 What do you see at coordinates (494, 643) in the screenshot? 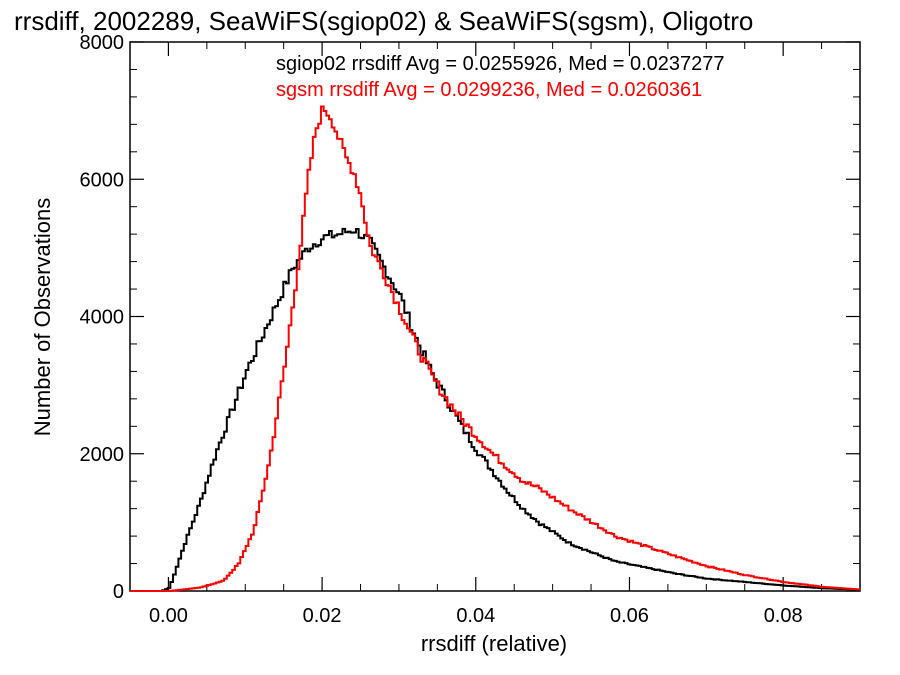
I see `x-axis-title: rrsdiff (relative)` at bounding box center [494, 643].